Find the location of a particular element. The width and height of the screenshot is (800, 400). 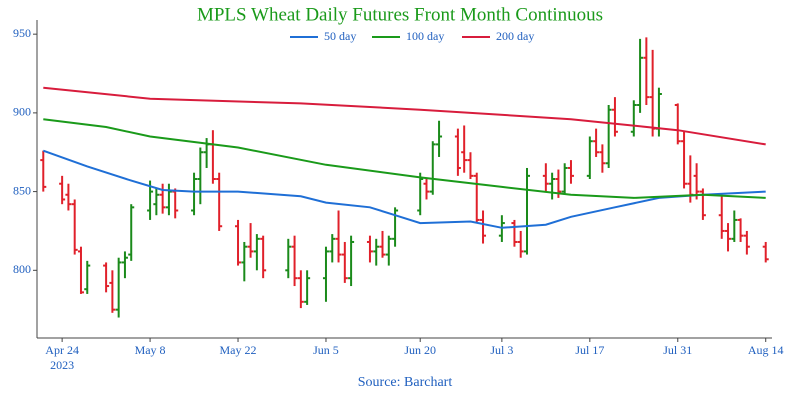

legend-label: 100 day is located at coordinates (425, 36).